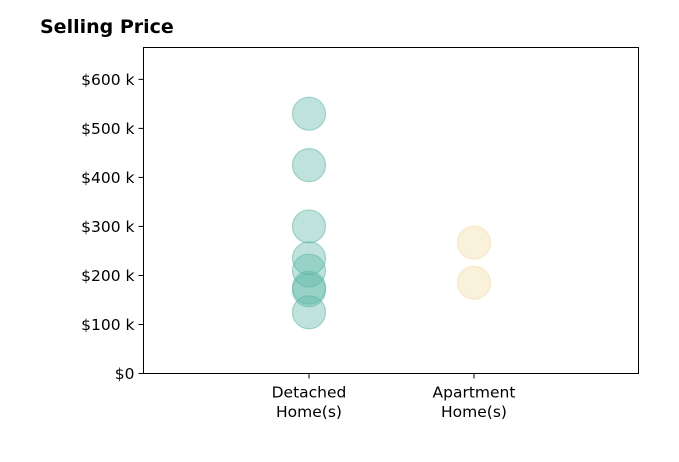 The image size is (679, 462). I want to click on x-tick-label: Detached Home(s), so click(309, 403).